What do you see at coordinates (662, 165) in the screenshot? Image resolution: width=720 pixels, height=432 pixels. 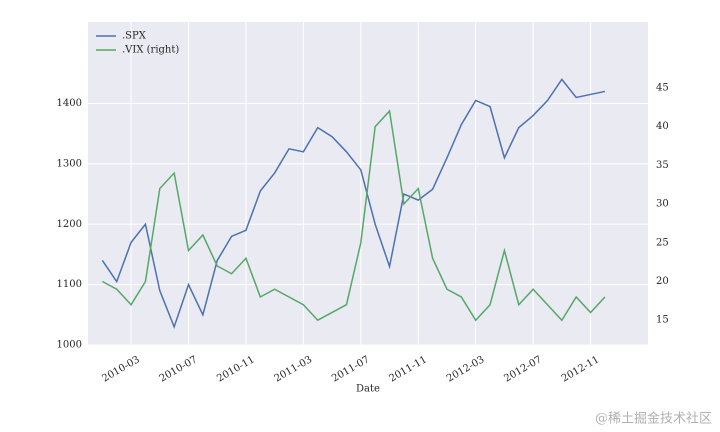 I see `y2-tick-label: 35` at bounding box center [662, 165].